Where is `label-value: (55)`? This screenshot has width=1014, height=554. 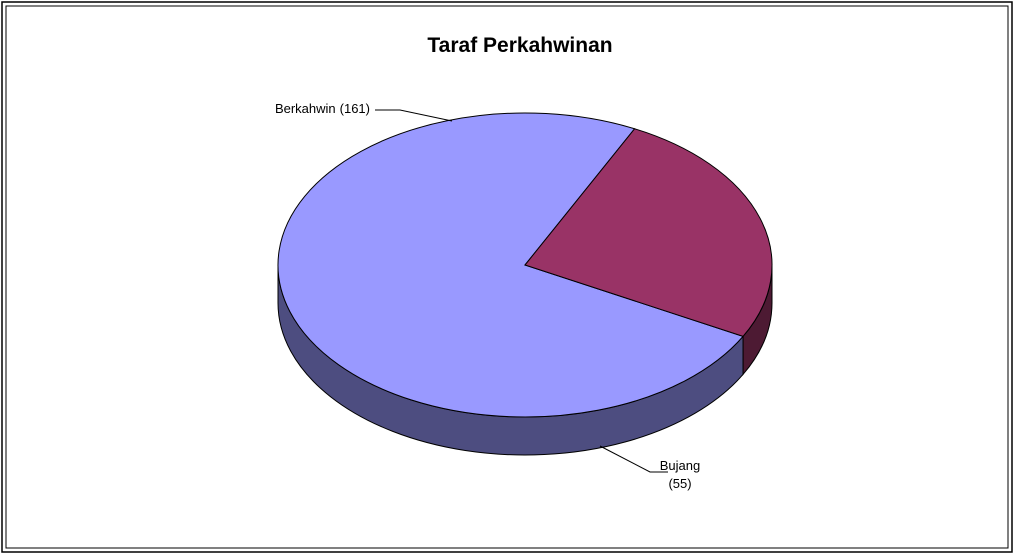 label-value: (55) is located at coordinates (679, 483).